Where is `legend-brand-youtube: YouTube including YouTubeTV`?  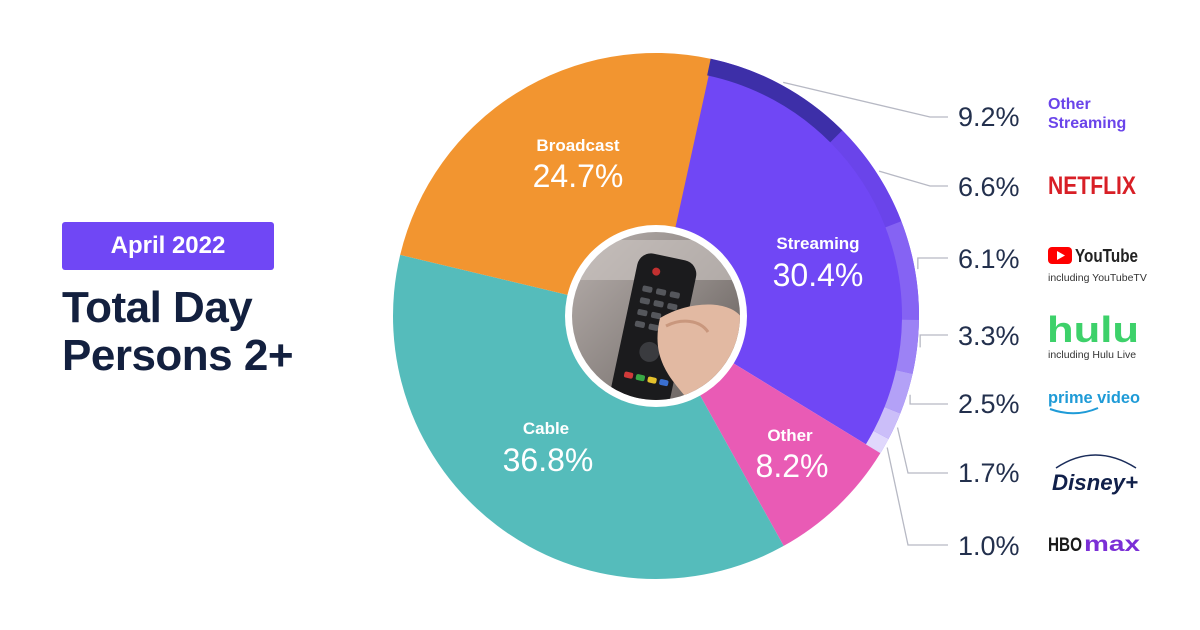 legend-brand-youtube: YouTube including YouTubeTV is located at coordinates (1097, 265).